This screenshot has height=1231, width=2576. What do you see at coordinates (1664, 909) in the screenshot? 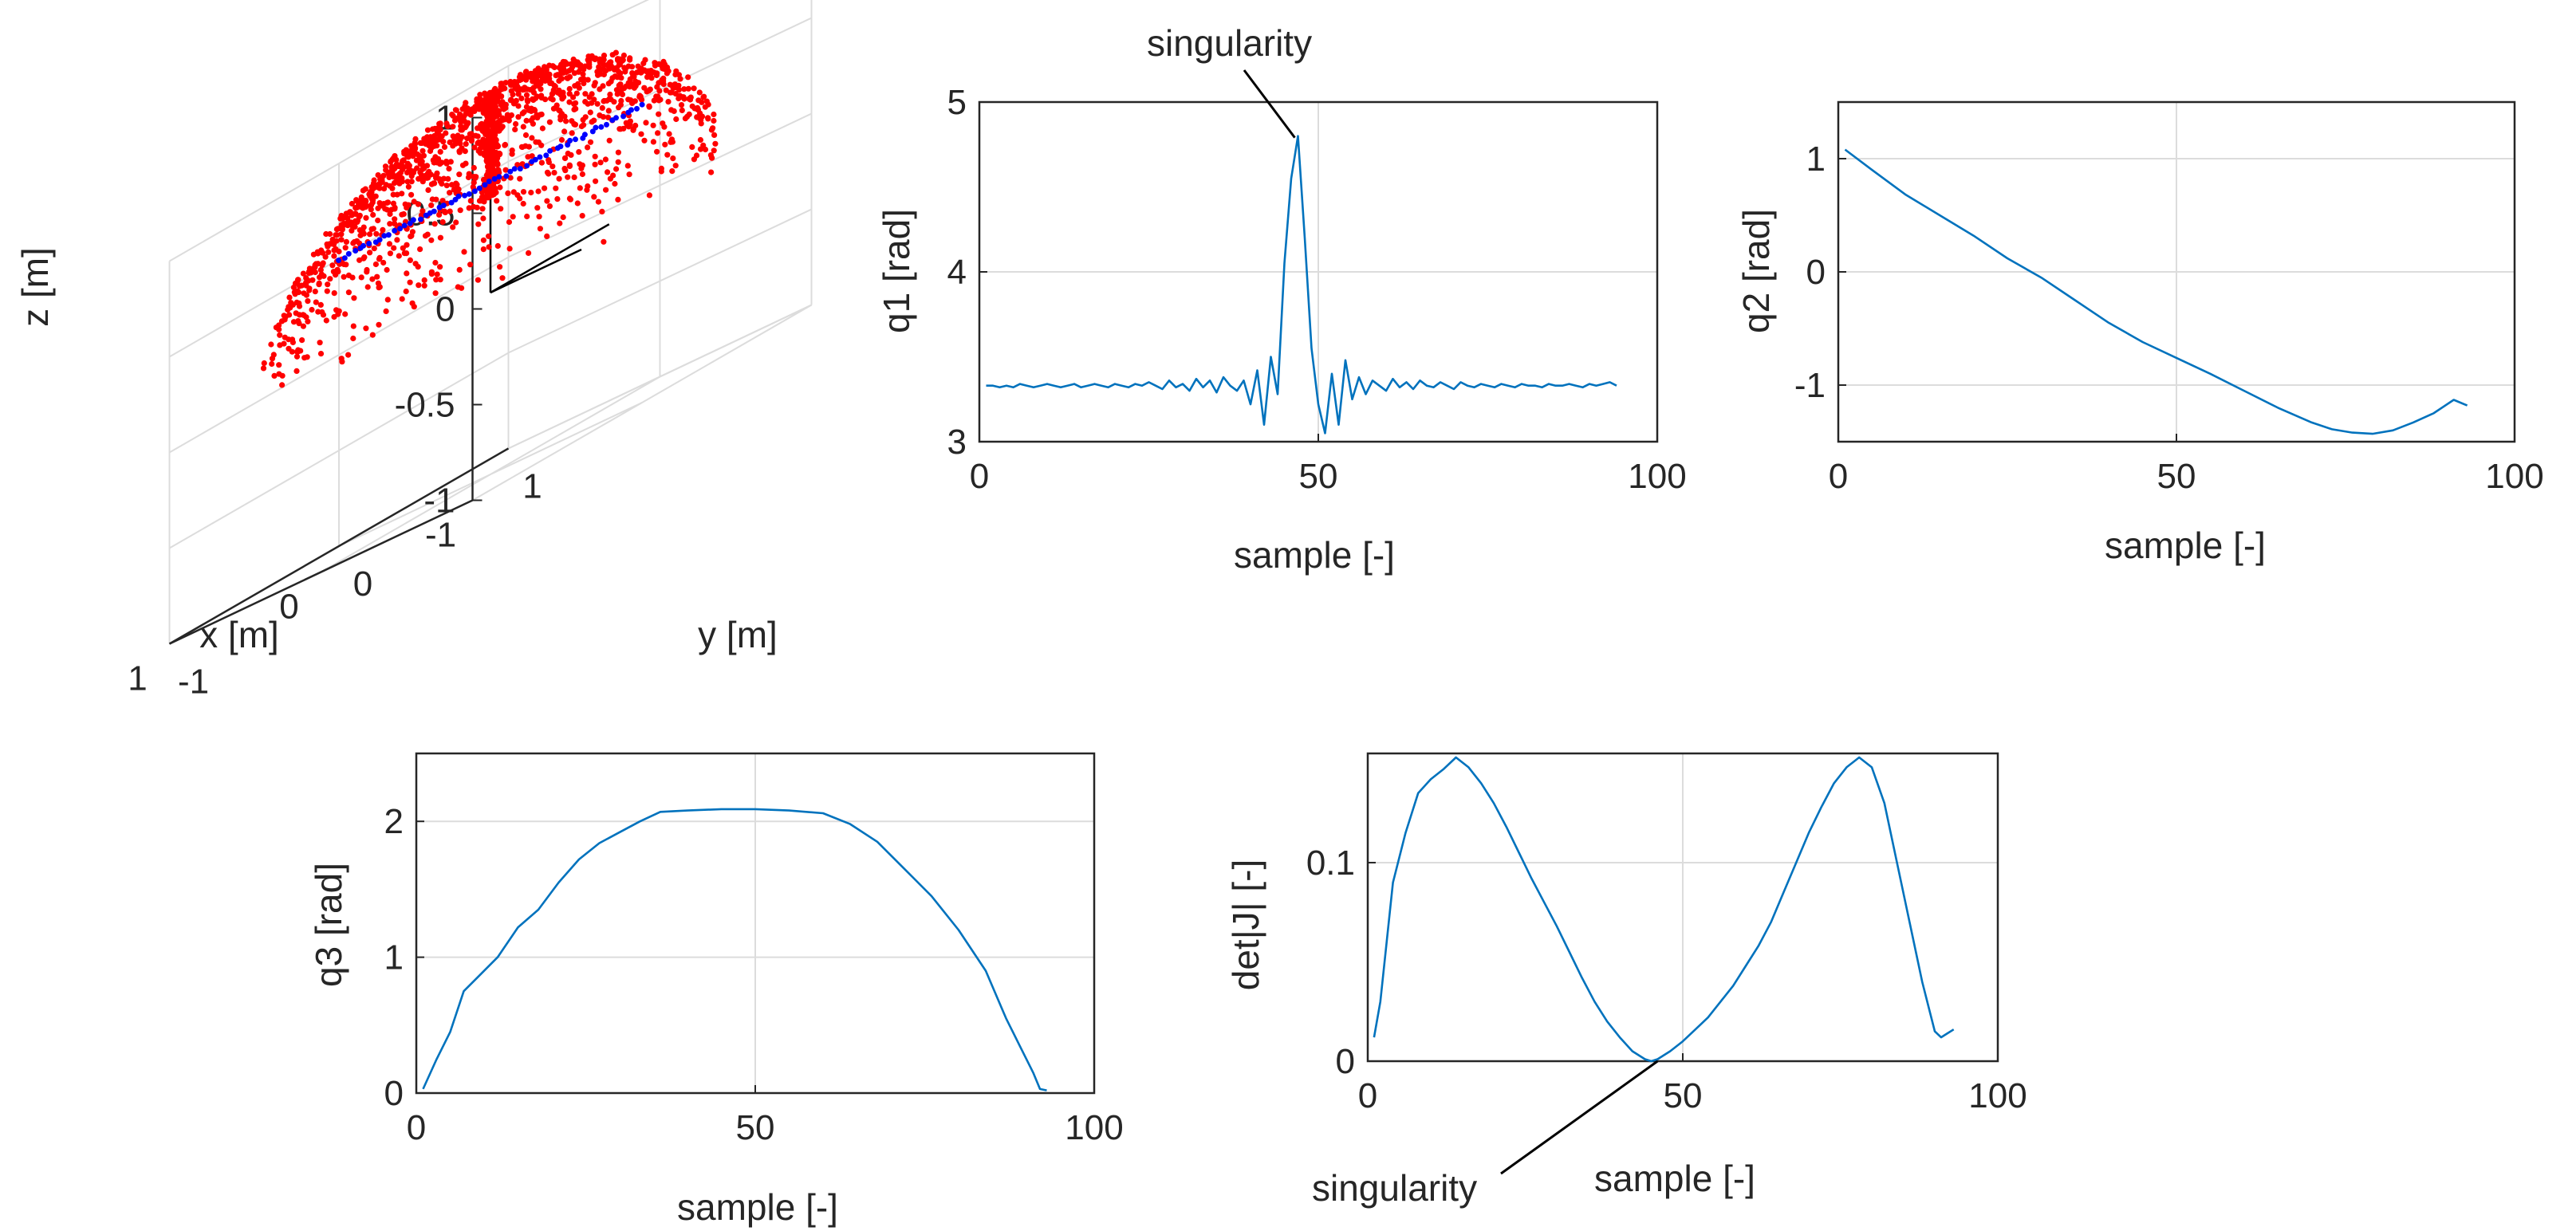
I see `detJ-series-line` at bounding box center [1664, 909].